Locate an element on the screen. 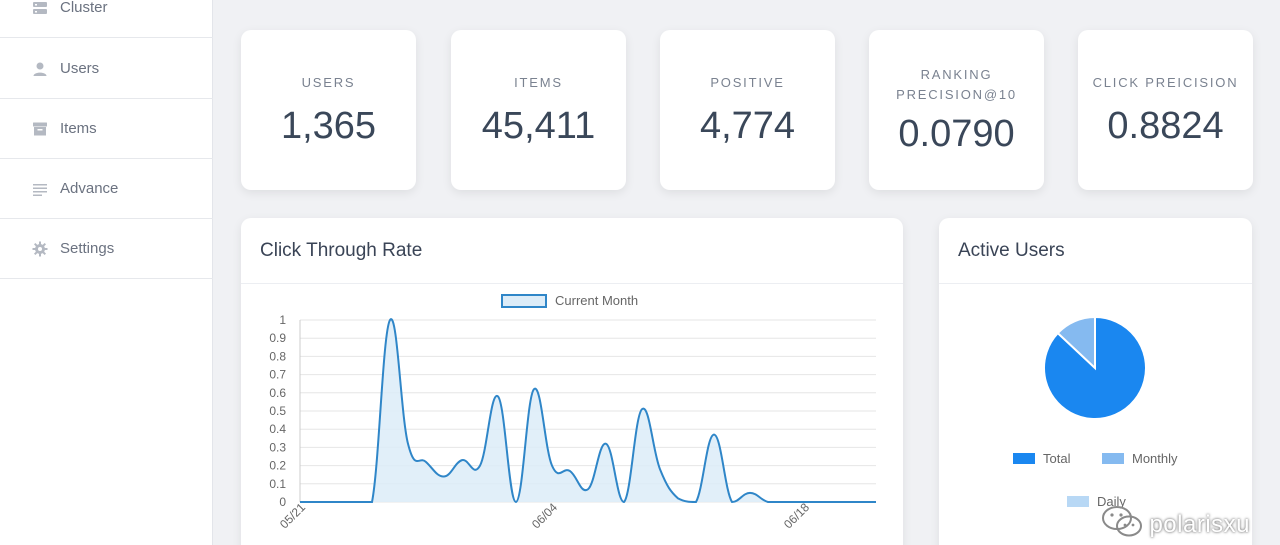 Image resolution: width=1280 pixels, height=545 pixels. user-icon is located at coordinates (40, 69).